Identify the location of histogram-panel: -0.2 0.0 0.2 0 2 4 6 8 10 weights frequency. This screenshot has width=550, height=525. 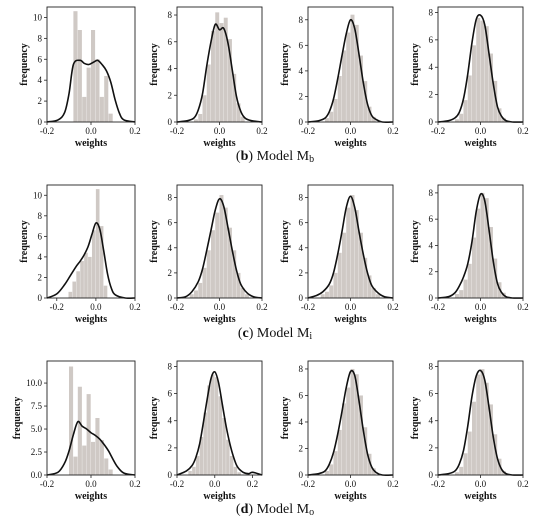
(80, 254).